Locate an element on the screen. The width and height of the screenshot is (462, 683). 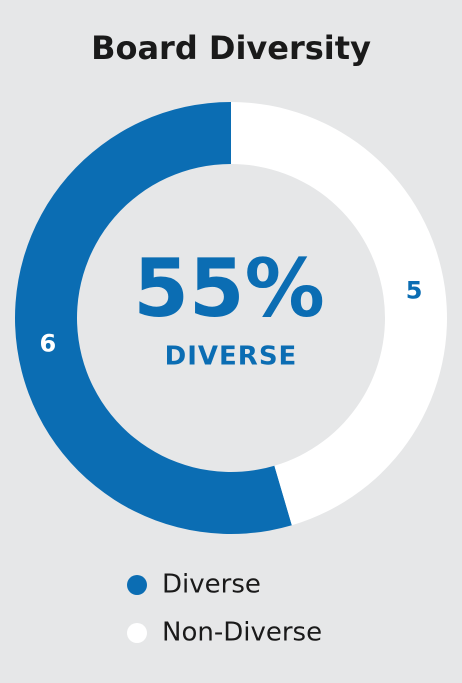
slice-label: 6 is located at coordinates (48, 343).